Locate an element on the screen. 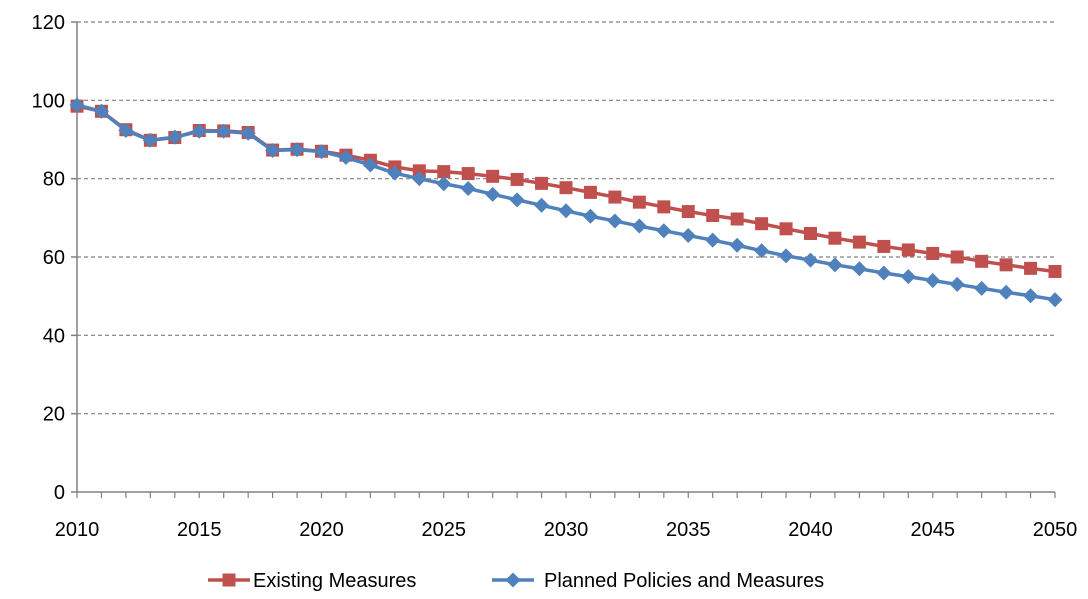  x-tick-label: 2015 is located at coordinates (199, 530).